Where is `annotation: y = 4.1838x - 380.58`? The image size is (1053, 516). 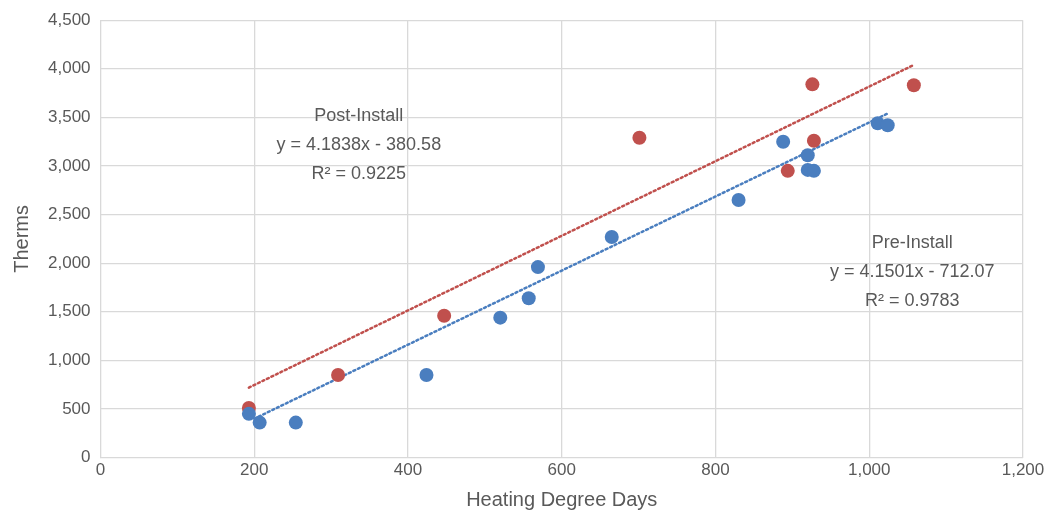
annotation: y = 4.1838x - 380.58 is located at coordinates (359, 144).